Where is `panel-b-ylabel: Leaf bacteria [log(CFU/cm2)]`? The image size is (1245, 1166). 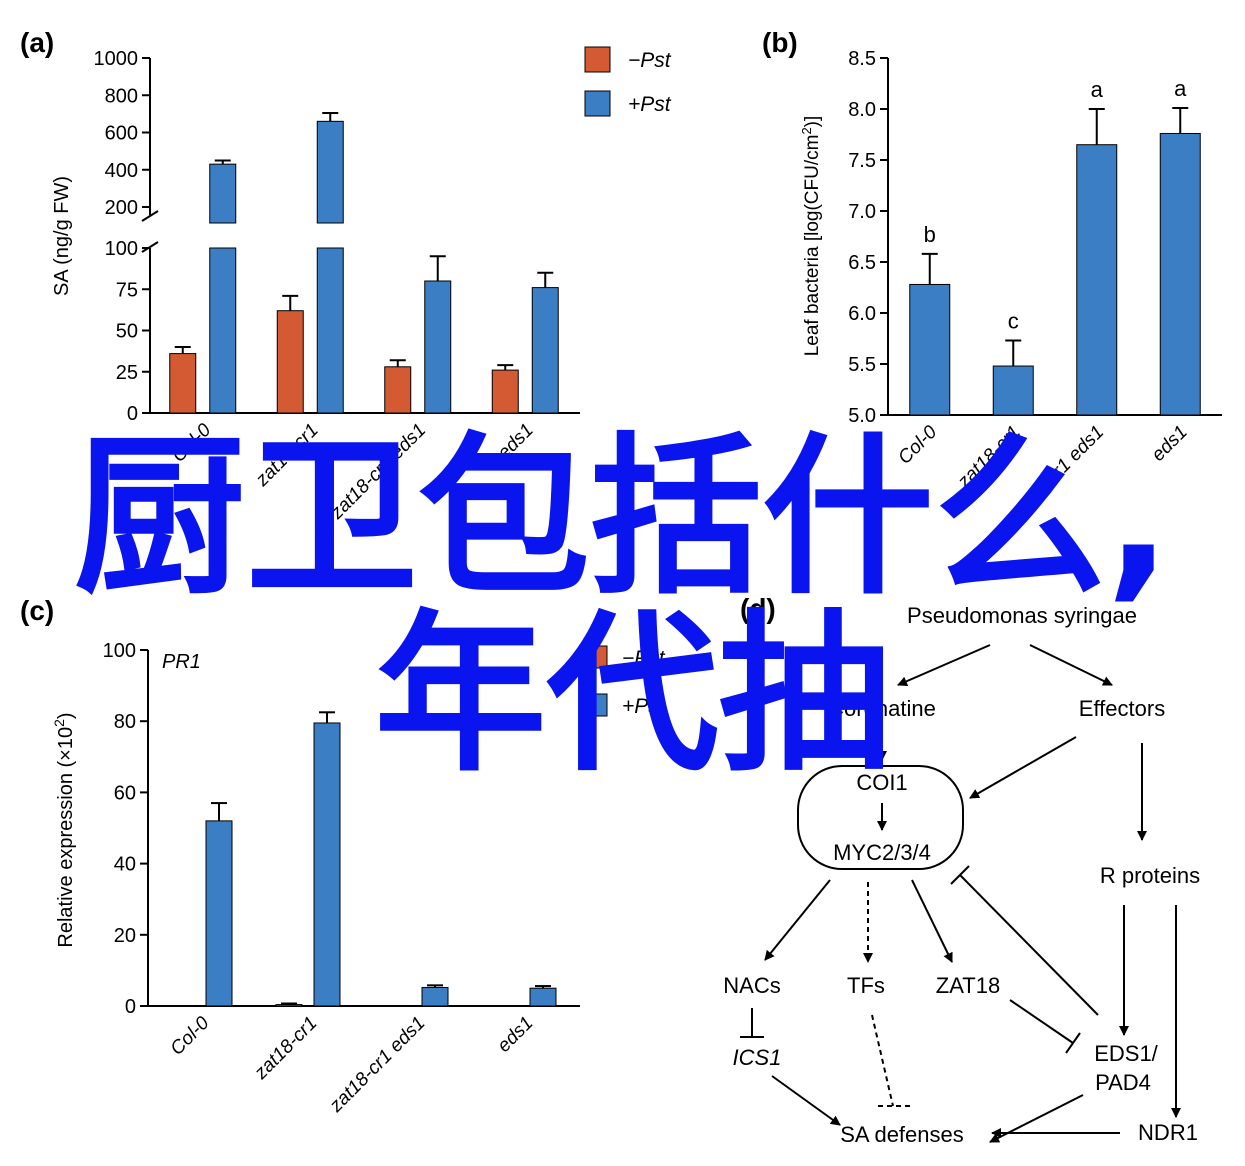 panel-b-ylabel: Leaf bacteria [log(CFU/cm2)] is located at coordinates (811, 236).